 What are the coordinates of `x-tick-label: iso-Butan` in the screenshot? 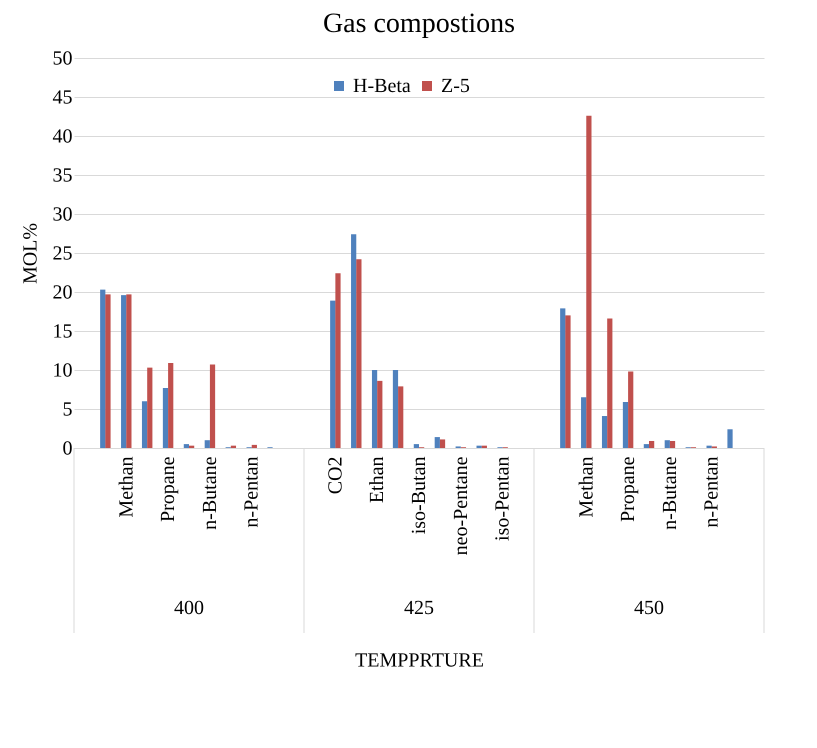 It's located at (419, 495).